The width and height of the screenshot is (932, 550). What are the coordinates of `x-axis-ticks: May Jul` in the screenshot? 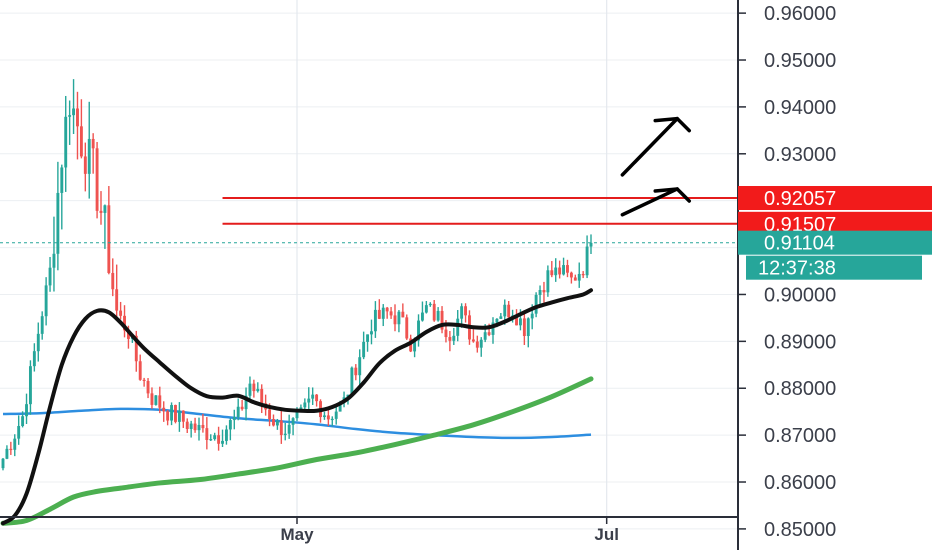 It's located at (449, 530).